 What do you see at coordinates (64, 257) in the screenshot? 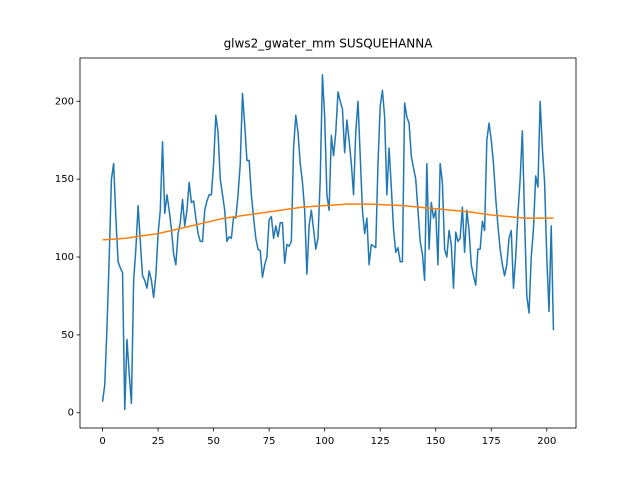
I see `y-tick-label: 100` at bounding box center [64, 257].